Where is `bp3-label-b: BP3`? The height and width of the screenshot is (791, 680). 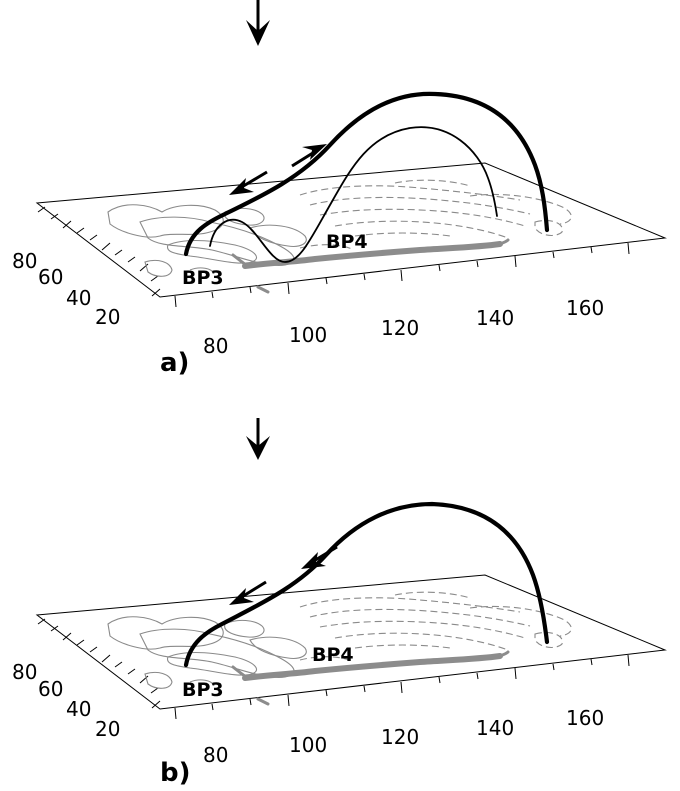
bp3-label-b: BP3 is located at coordinates (203, 690).